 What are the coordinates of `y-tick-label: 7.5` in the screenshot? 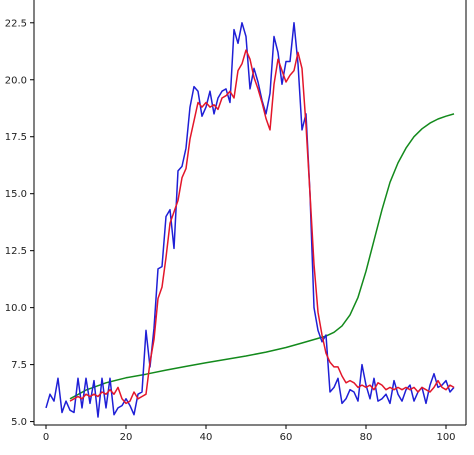 It's located at (19, 365).